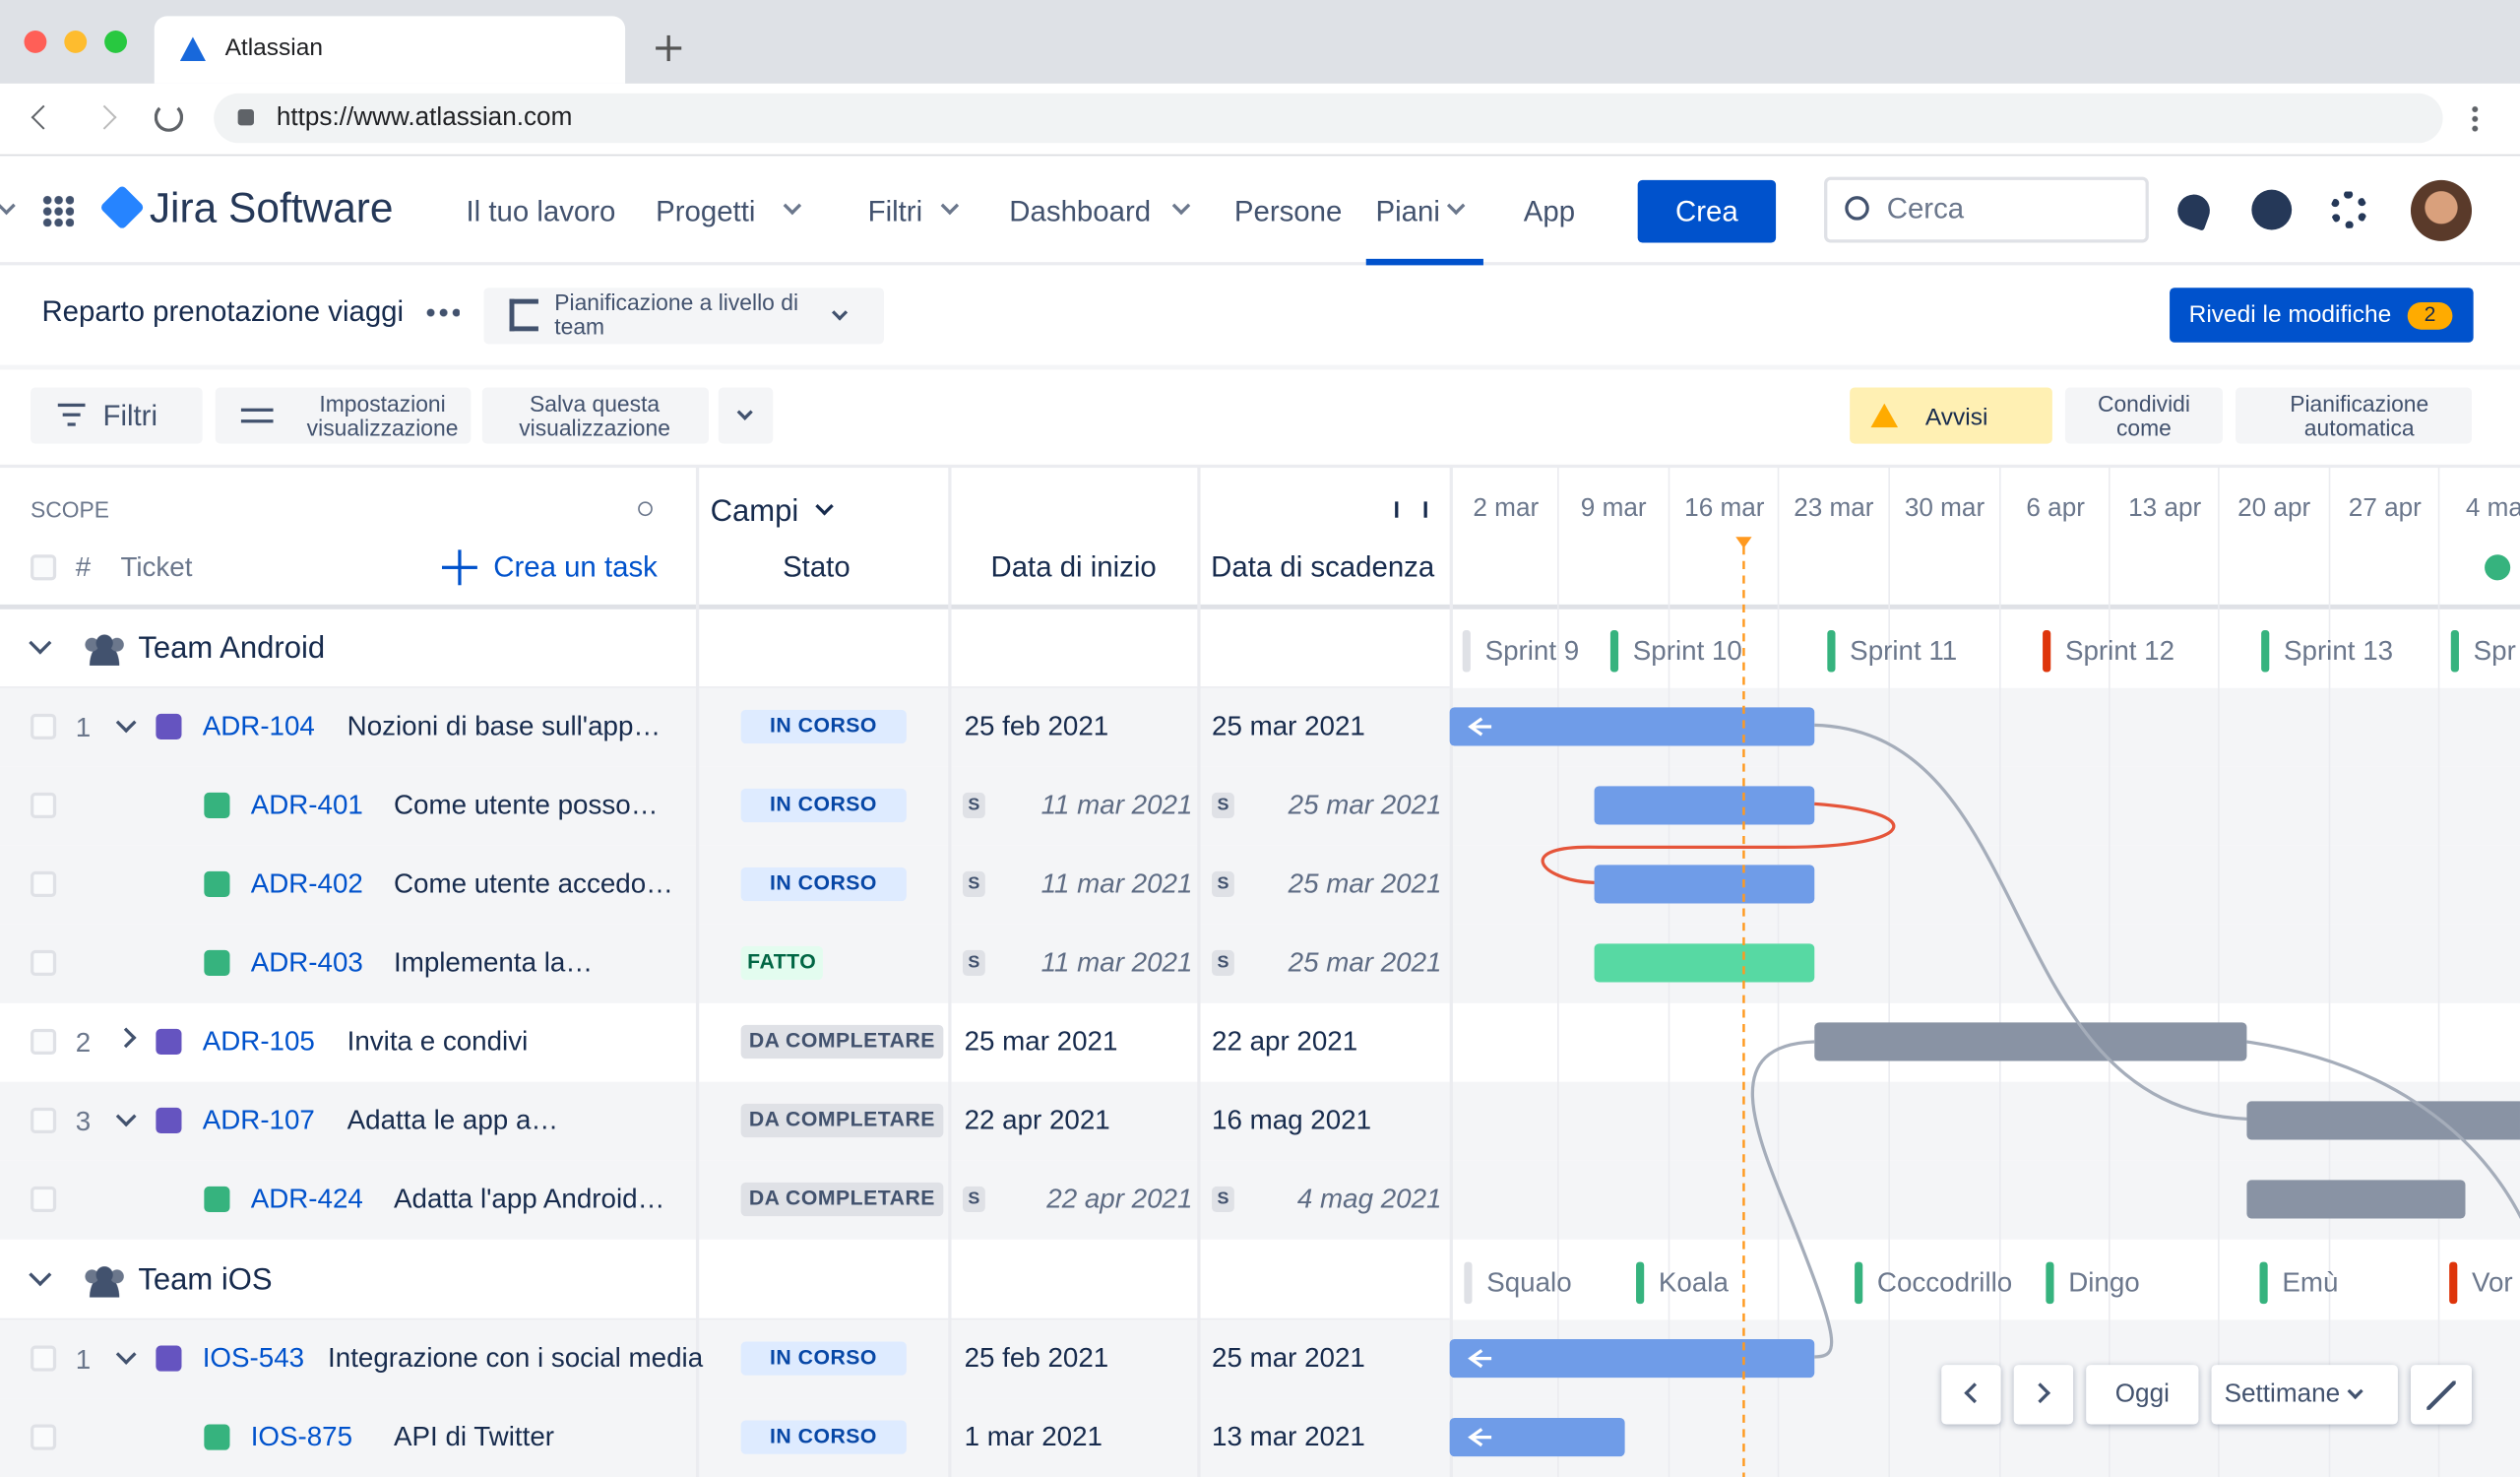 This screenshot has height=1477, width=2520. Describe the element at coordinates (306, 1200) in the screenshot. I see `issue-key: ADR-424` at that location.